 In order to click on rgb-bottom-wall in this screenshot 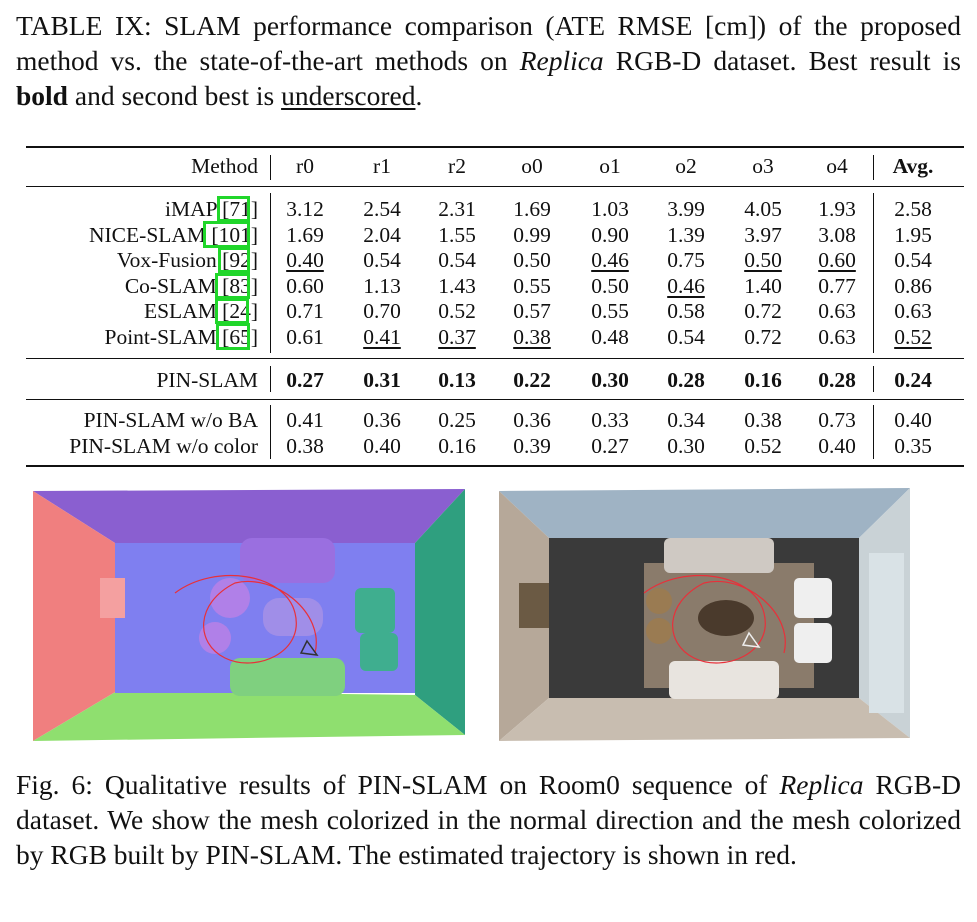, I will do `click(704, 719)`.